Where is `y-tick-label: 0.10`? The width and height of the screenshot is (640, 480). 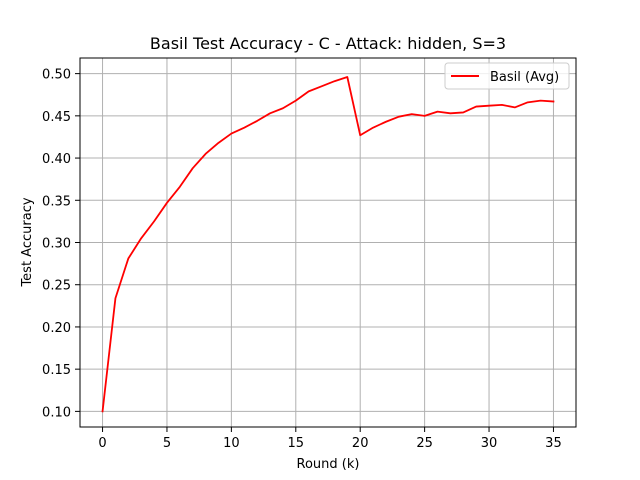 y-tick-label: 0.10 is located at coordinates (56, 412).